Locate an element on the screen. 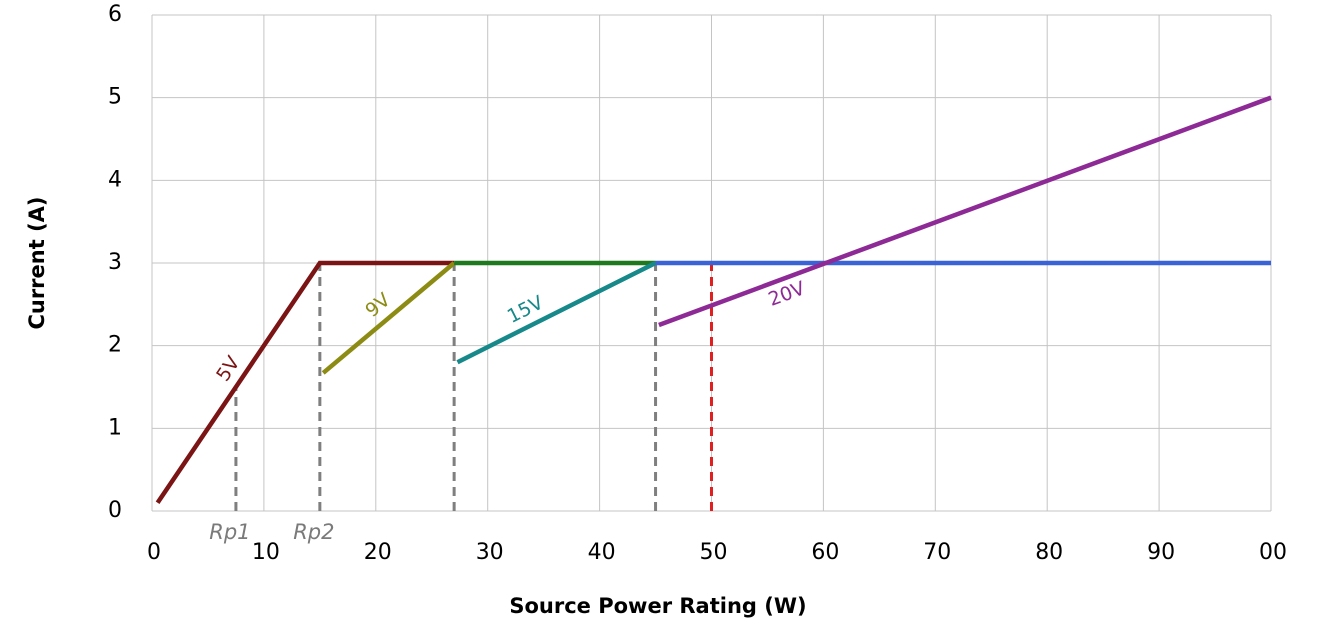 The height and width of the screenshot is (626, 1319). y-axis-title: Current (A) is located at coordinates (37, 262).